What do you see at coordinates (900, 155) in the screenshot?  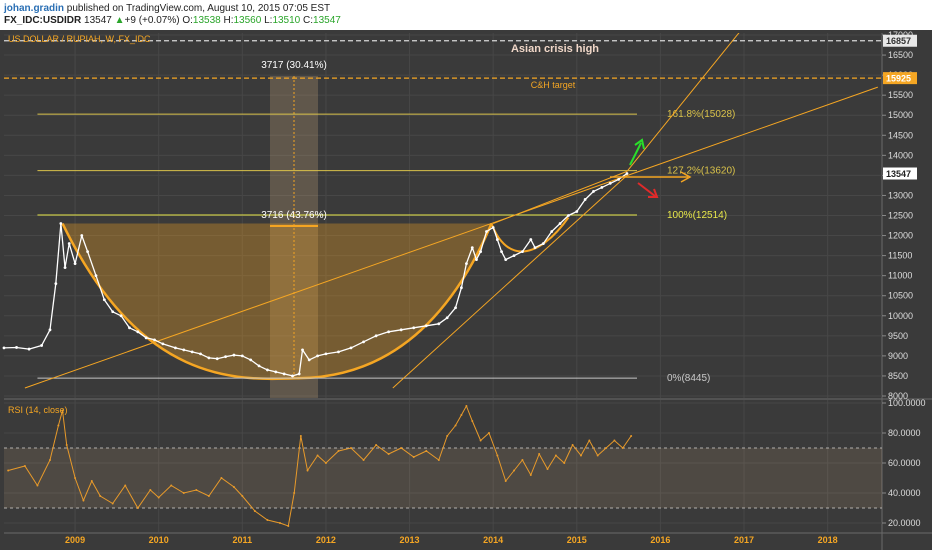 I see `price-tick-label: 14000` at bounding box center [900, 155].